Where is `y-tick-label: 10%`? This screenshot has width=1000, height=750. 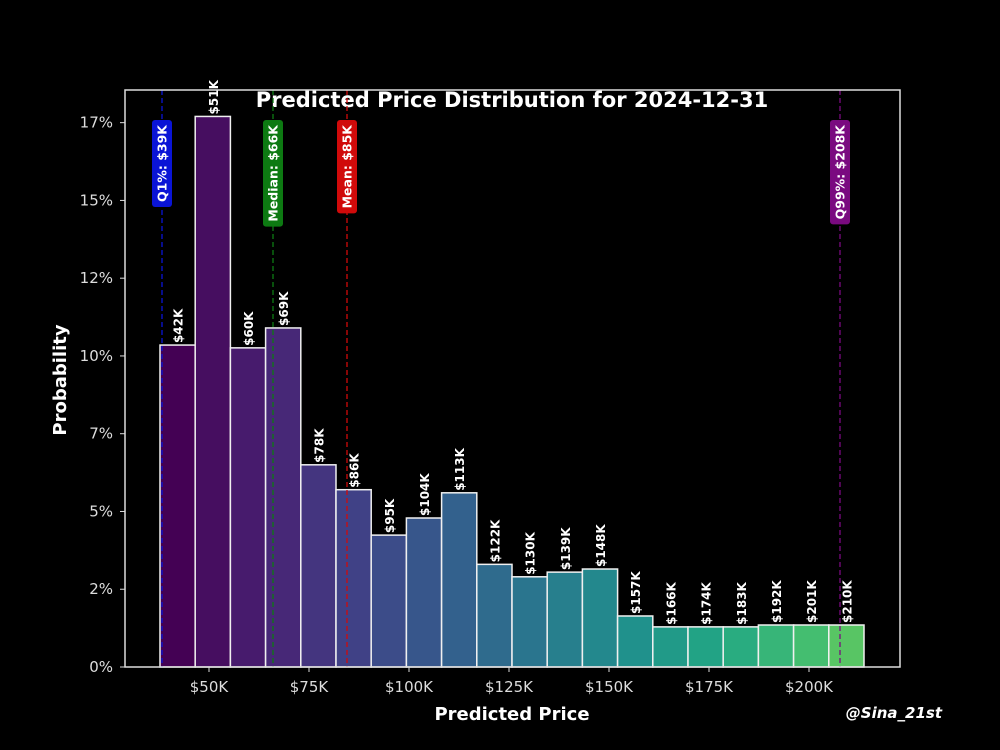
y-tick-label: 10% is located at coordinates (96, 356).